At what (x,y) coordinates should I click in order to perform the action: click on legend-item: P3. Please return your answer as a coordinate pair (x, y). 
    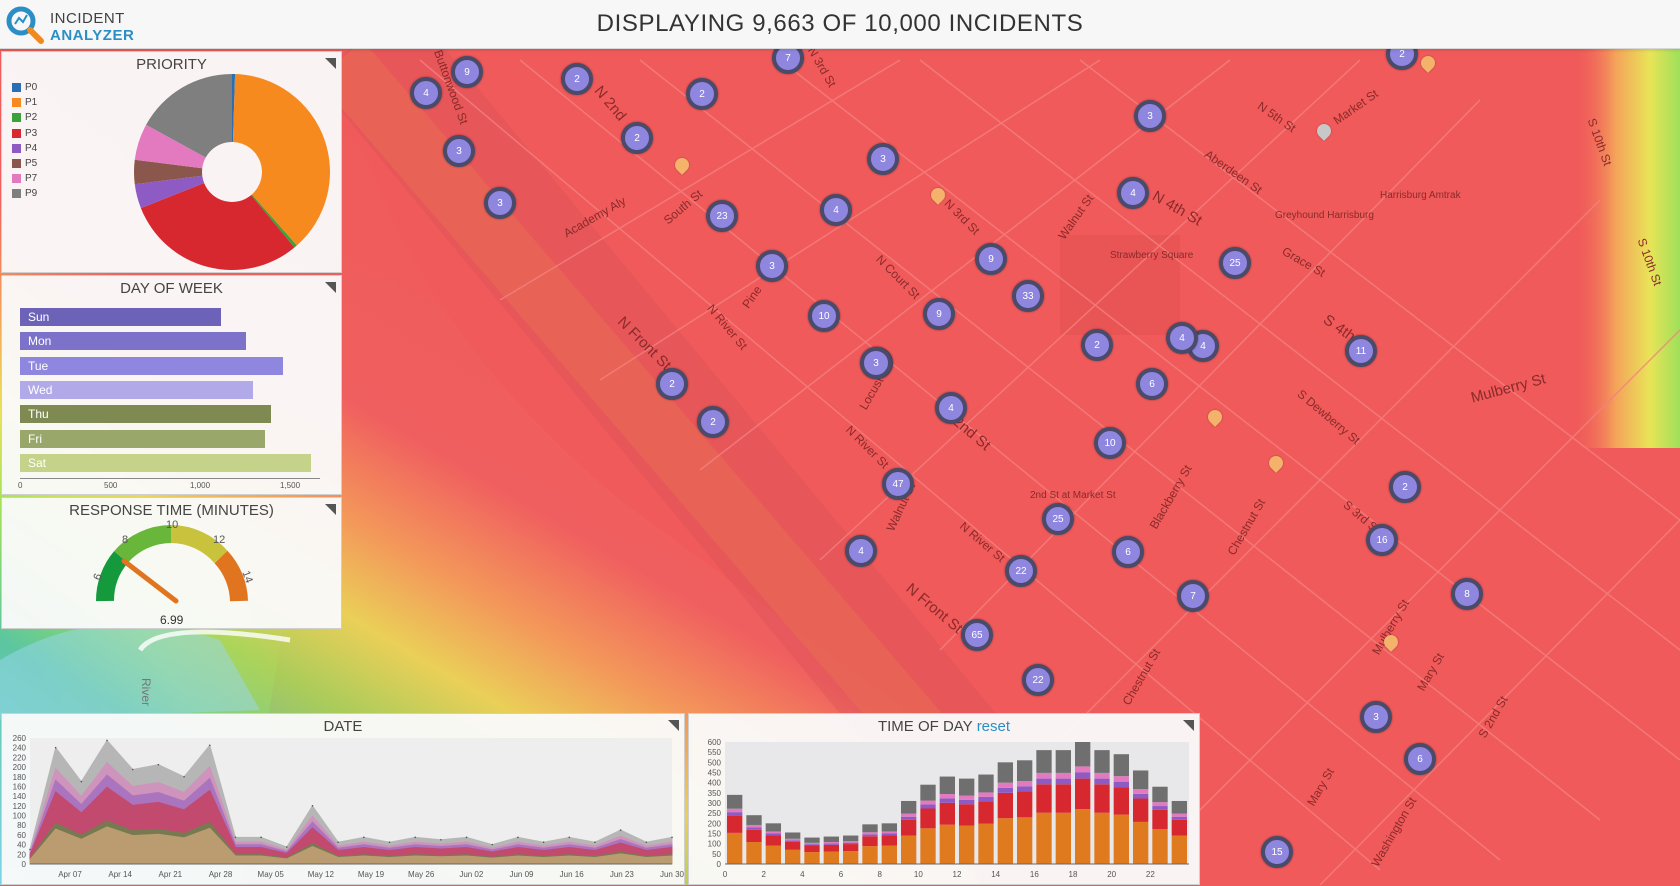
    Looking at the image, I should click on (24, 133).